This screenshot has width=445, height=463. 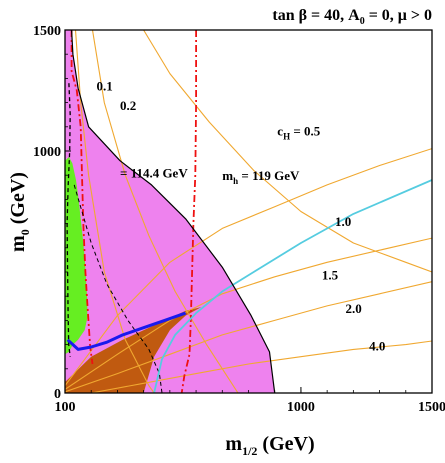 What do you see at coordinates (57, 394) in the screenshot?
I see `y-tick-label-0: 0` at bounding box center [57, 394].